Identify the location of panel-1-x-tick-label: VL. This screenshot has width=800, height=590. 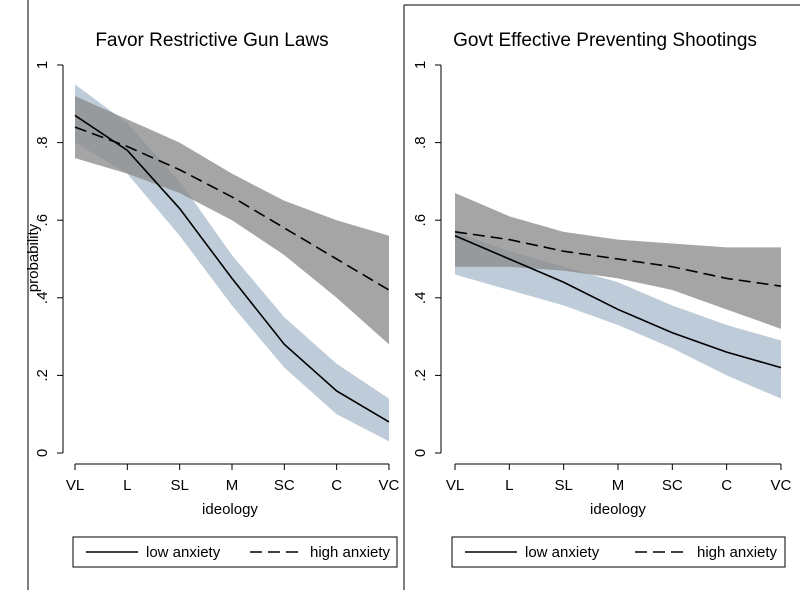
(75, 485).